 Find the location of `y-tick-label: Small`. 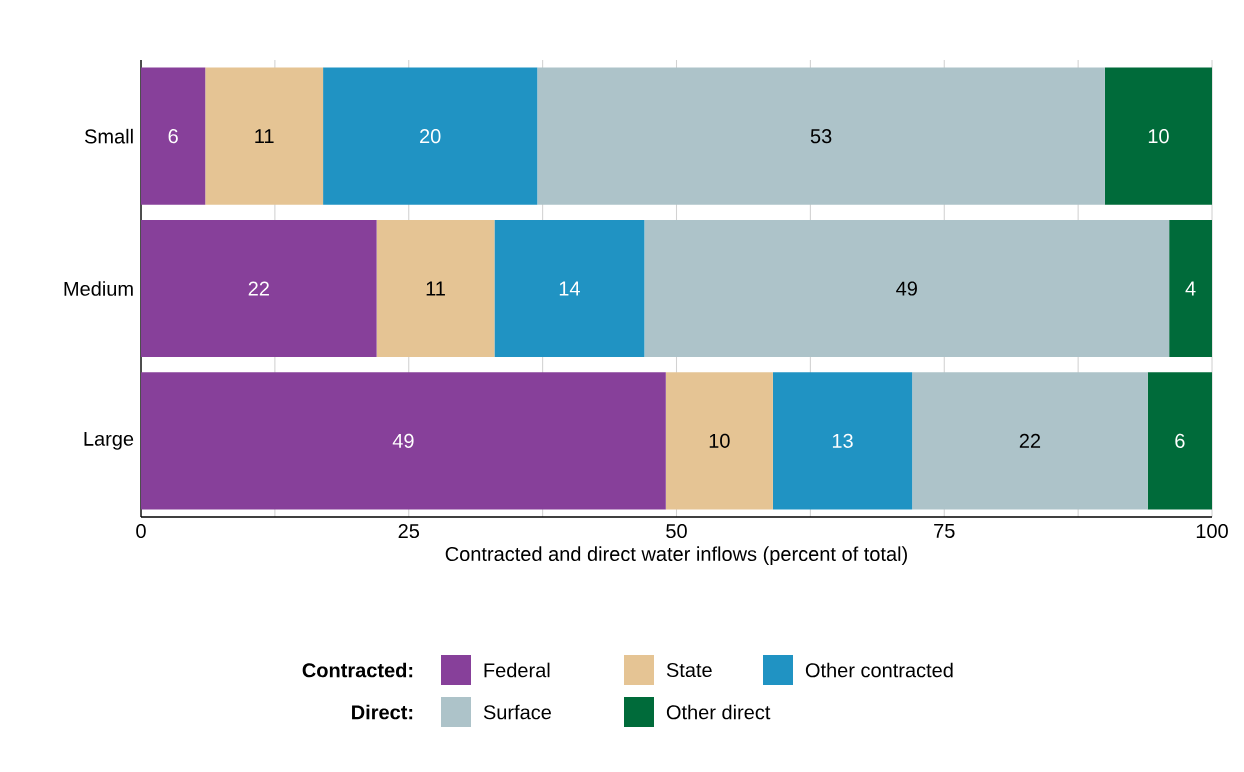

y-tick-label: Small is located at coordinates (108, 136).